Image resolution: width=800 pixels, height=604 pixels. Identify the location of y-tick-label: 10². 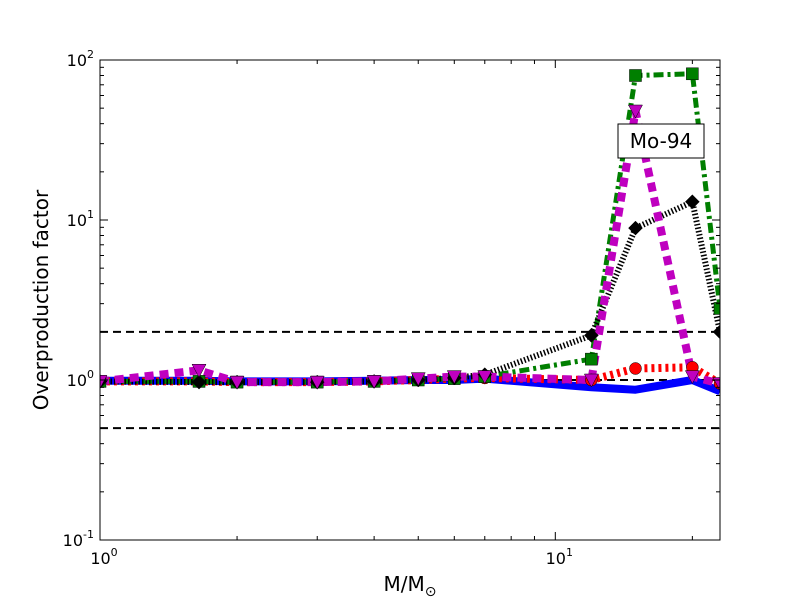
(80, 59).